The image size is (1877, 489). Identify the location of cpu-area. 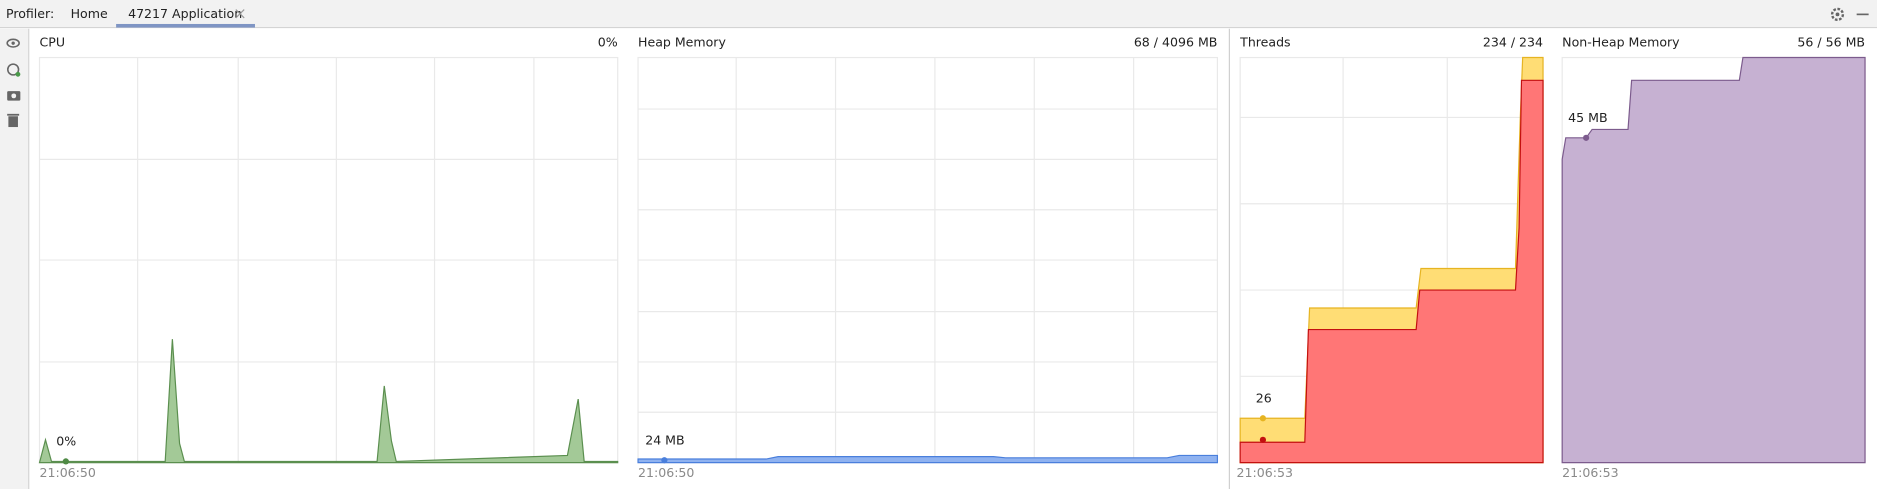
(328, 401).